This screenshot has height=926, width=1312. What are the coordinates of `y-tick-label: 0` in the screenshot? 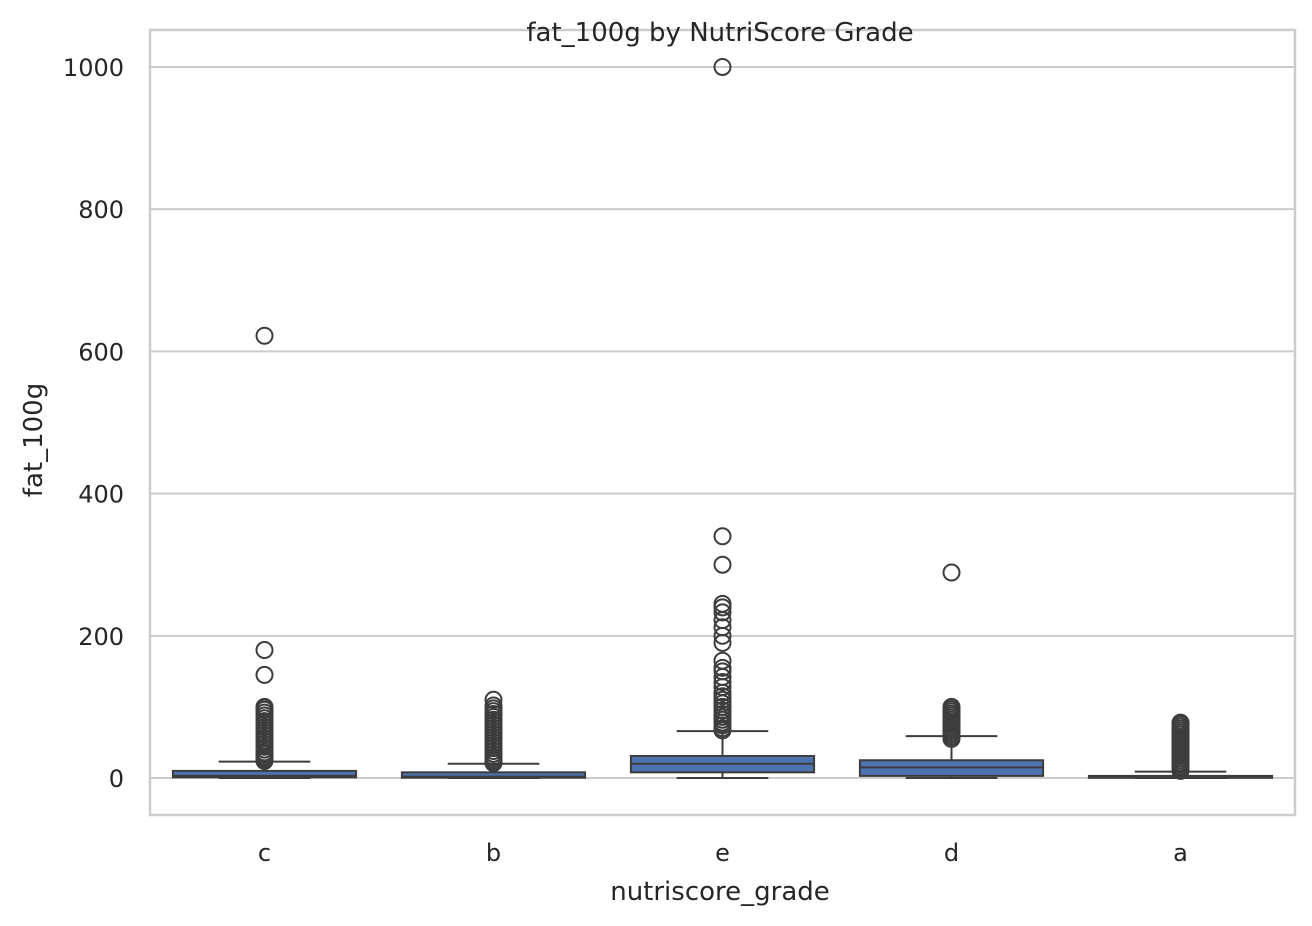 It's located at (116, 779).